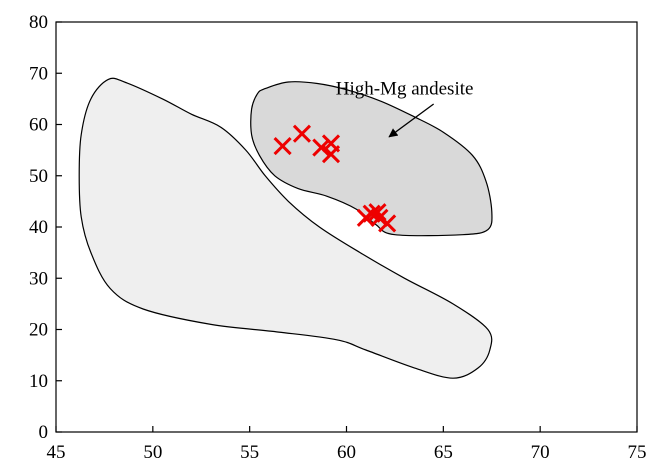 The width and height of the screenshot is (654, 468). I want to click on annotation-label: High-Mg andesite, so click(405, 89).